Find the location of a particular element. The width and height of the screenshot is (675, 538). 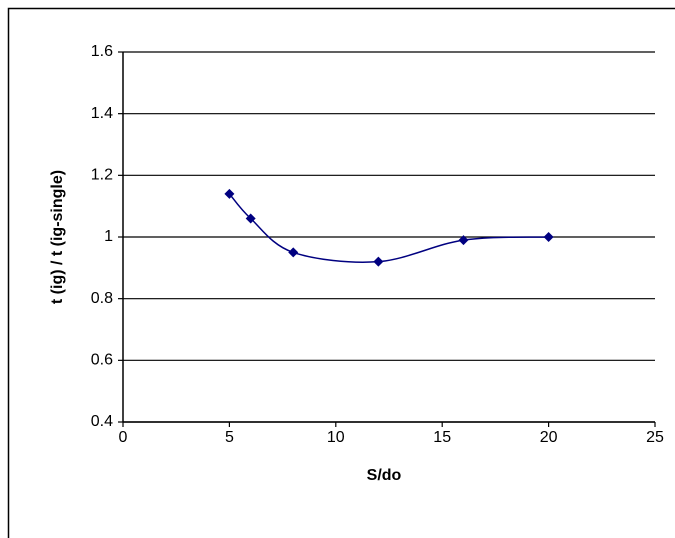

y-tick-label: 1.4 is located at coordinates (102, 113).